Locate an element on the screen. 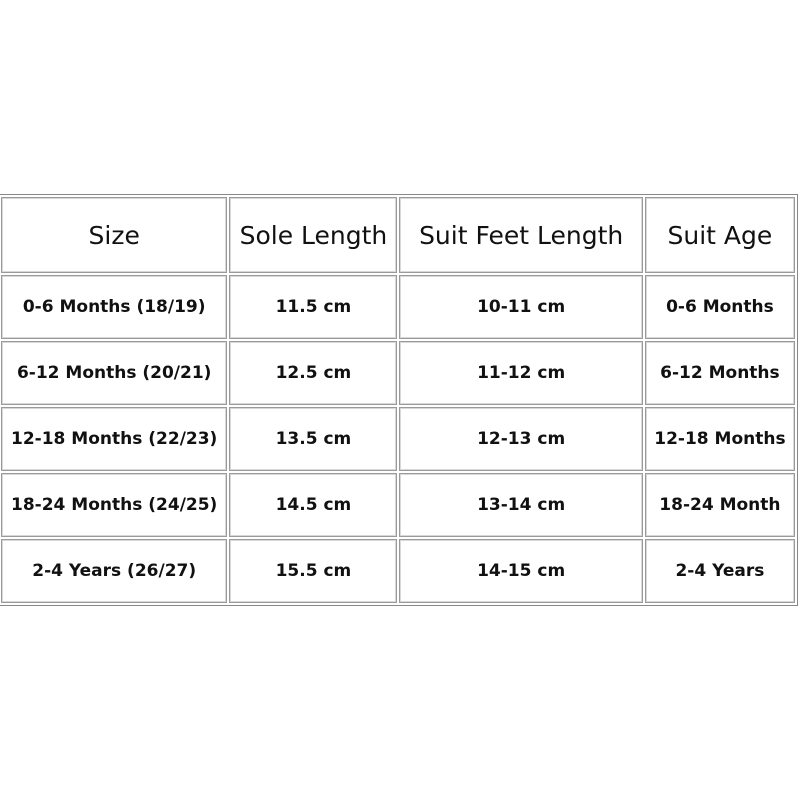  size-cell: 6-12 Months (20/21) is located at coordinates (114, 373).